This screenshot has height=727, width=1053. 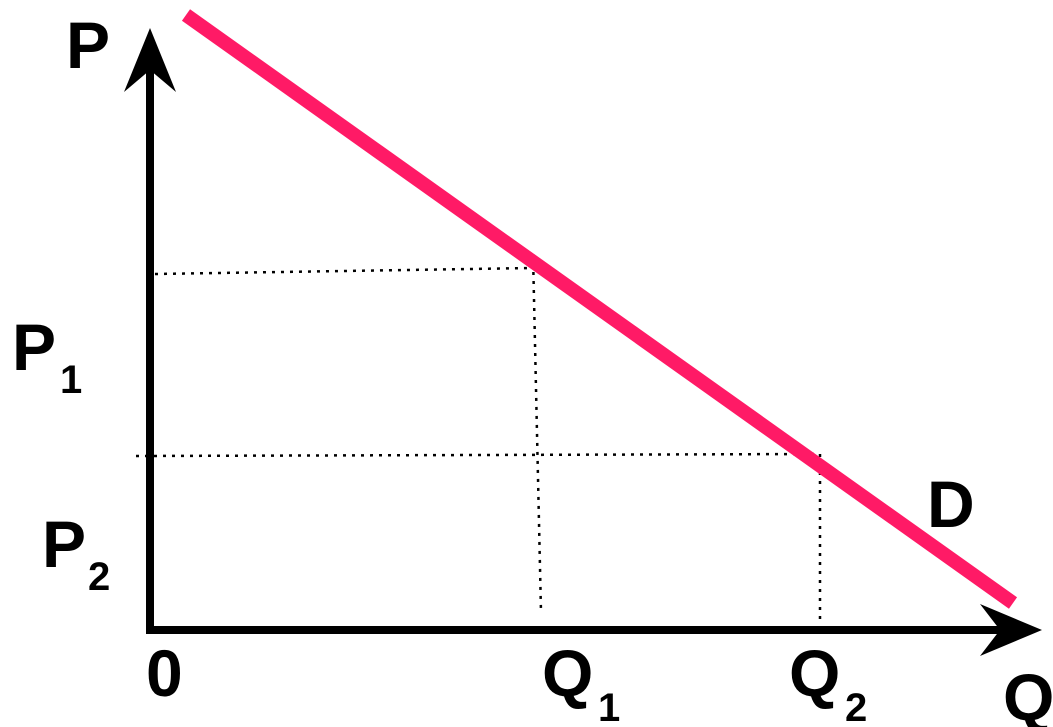 I want to click on y-axis-arrowhead, so click(x=150, y=60).